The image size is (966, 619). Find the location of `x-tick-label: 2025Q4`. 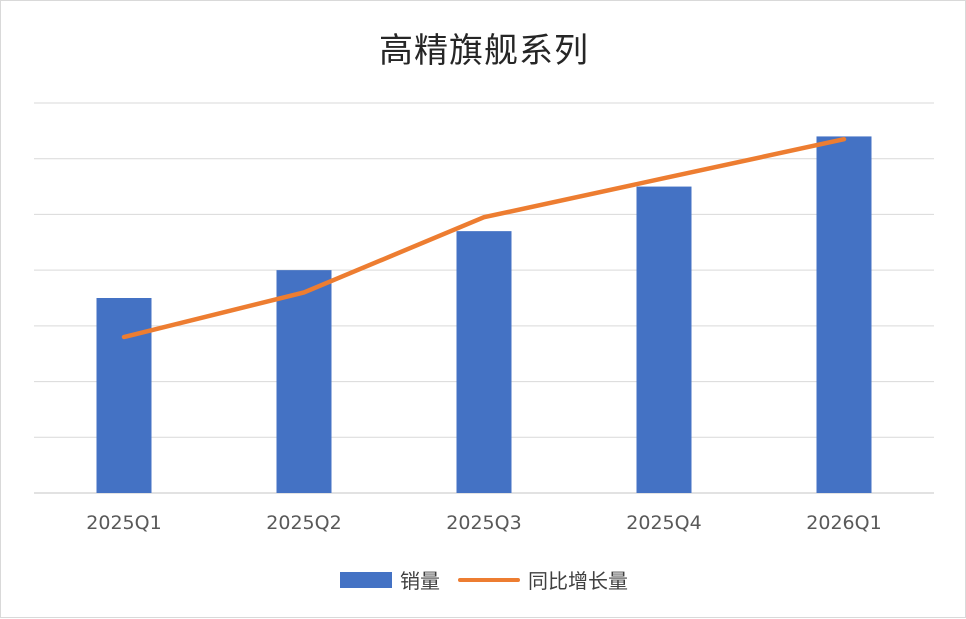

x-tick-label: 2025Q4 is located at coordinates (663, 523).